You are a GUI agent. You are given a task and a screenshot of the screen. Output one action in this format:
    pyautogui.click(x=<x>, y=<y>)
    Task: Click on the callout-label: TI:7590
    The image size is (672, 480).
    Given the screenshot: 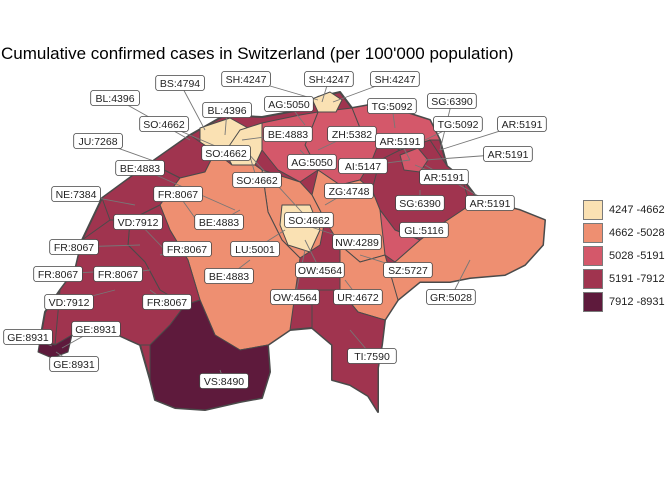 What is the action you would take?
    pyautogui.click(x=372, y=356)
    